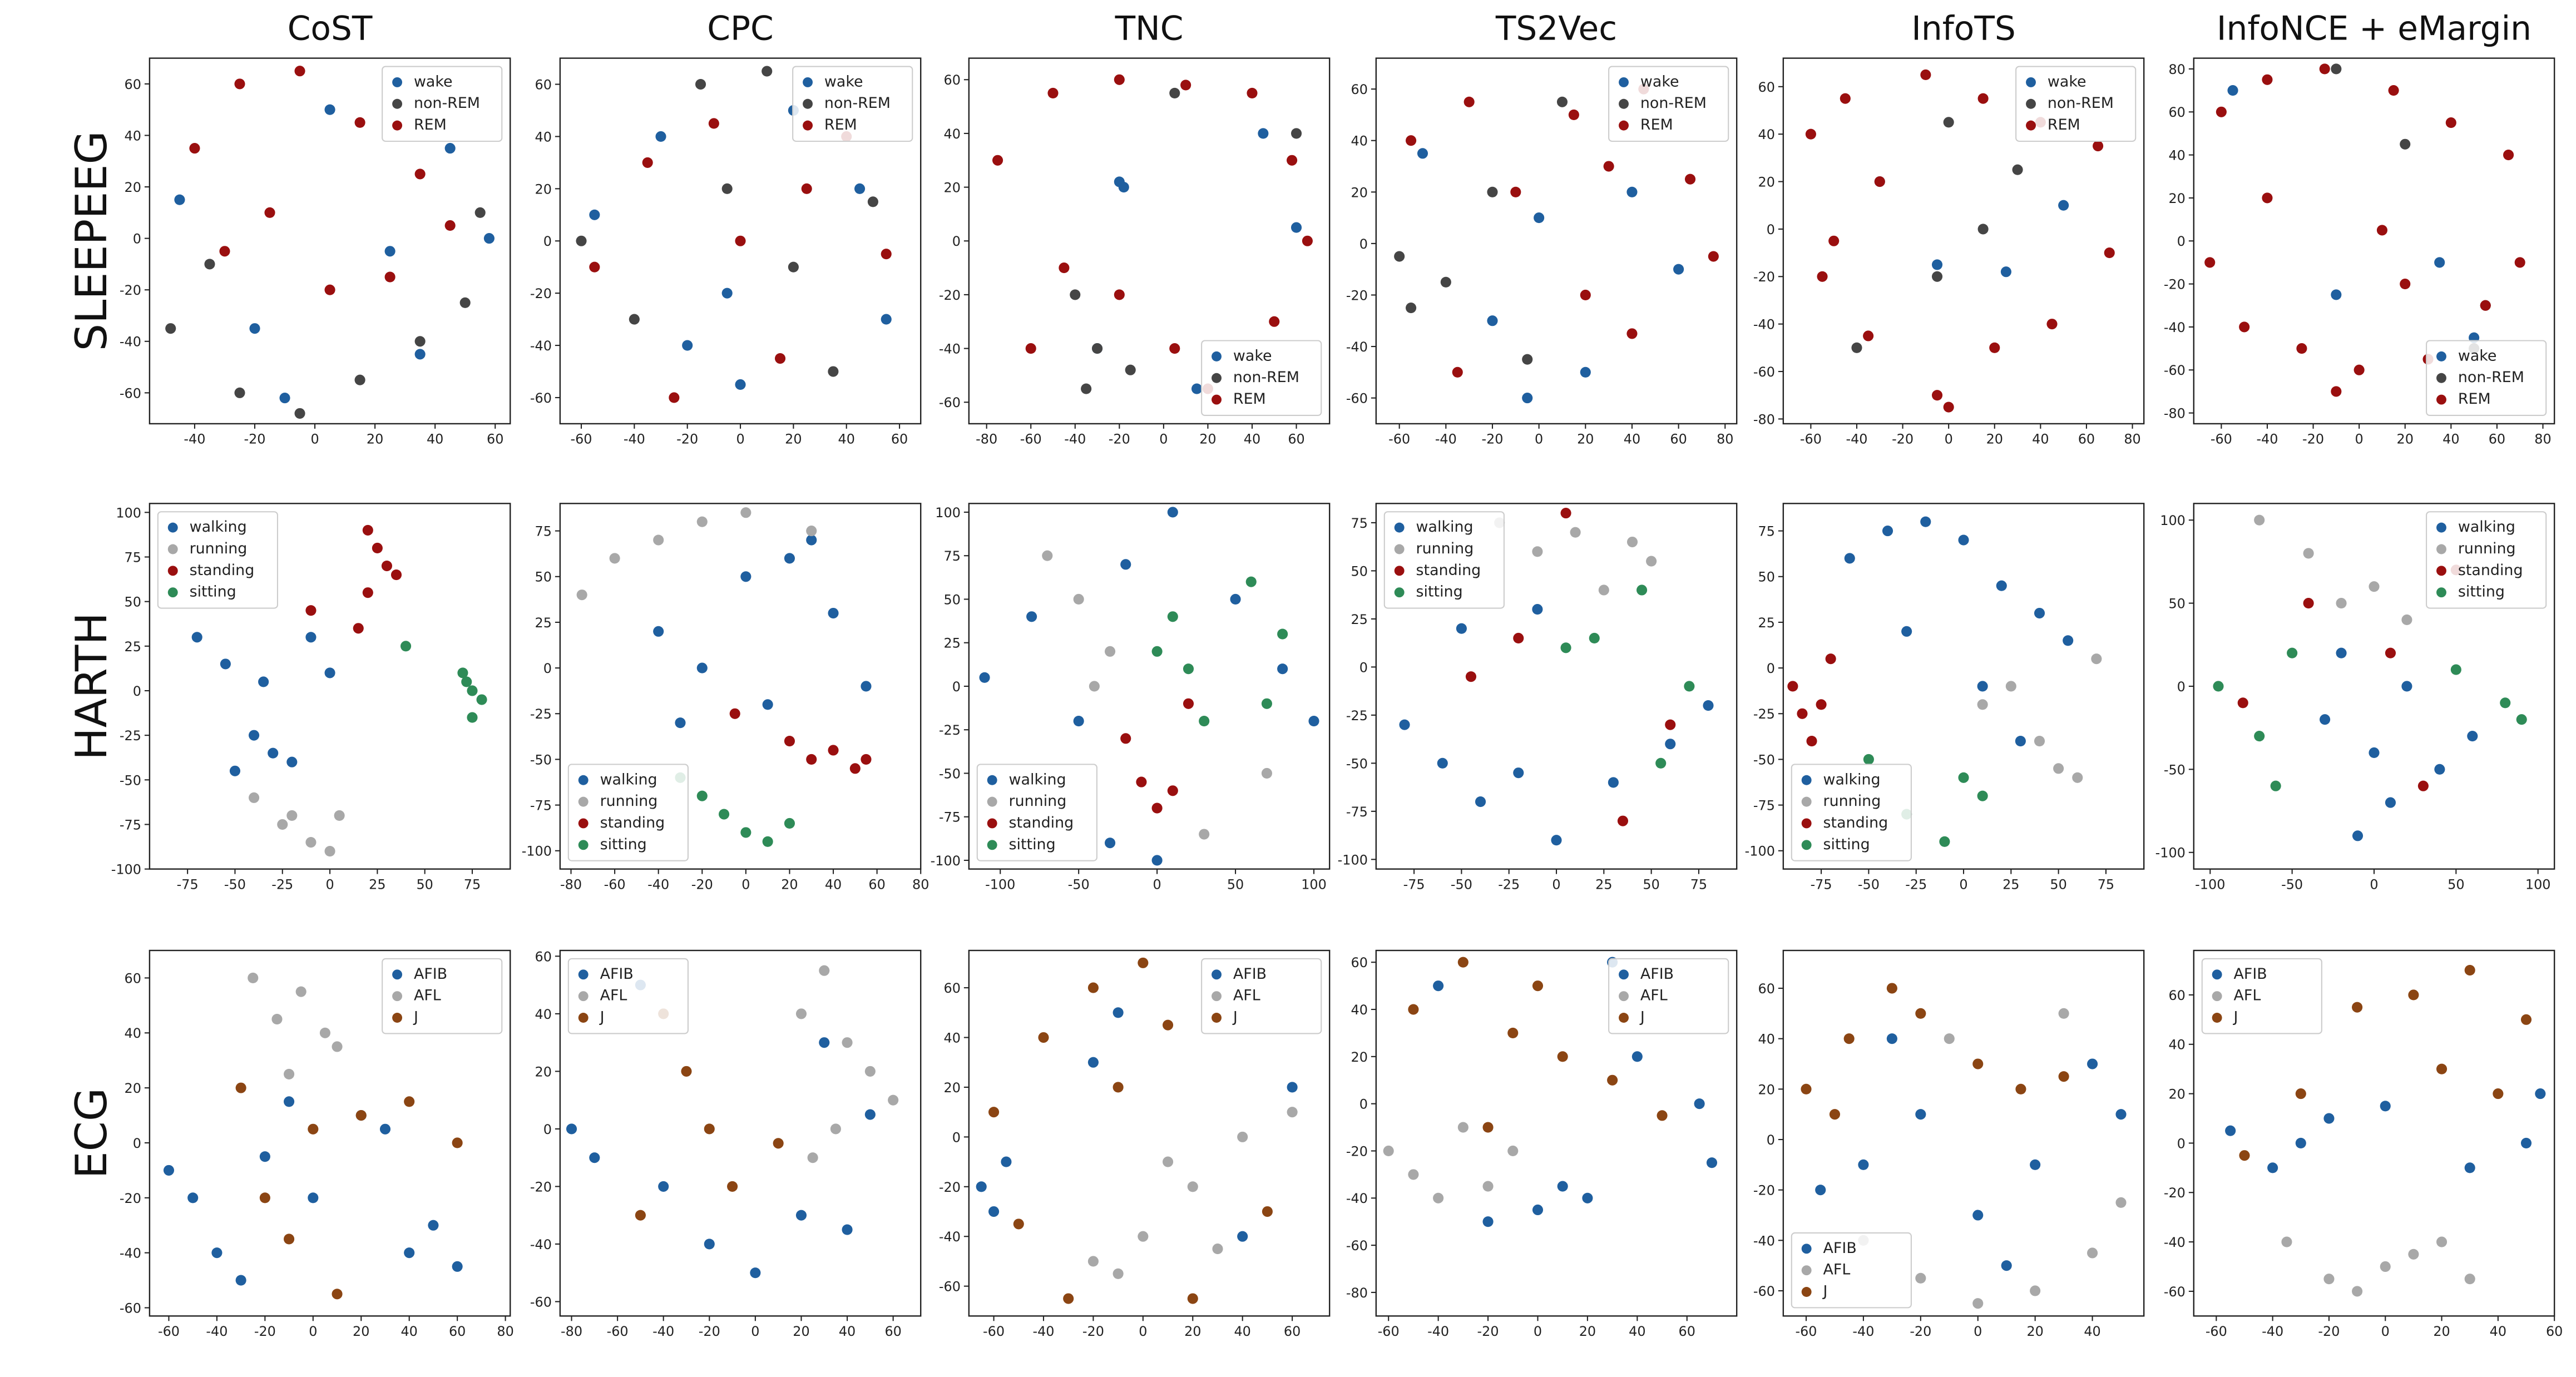  Describe the element at coordinates (618, 1331) in the screenshot. I see `x-tick-label: -60` at that location.